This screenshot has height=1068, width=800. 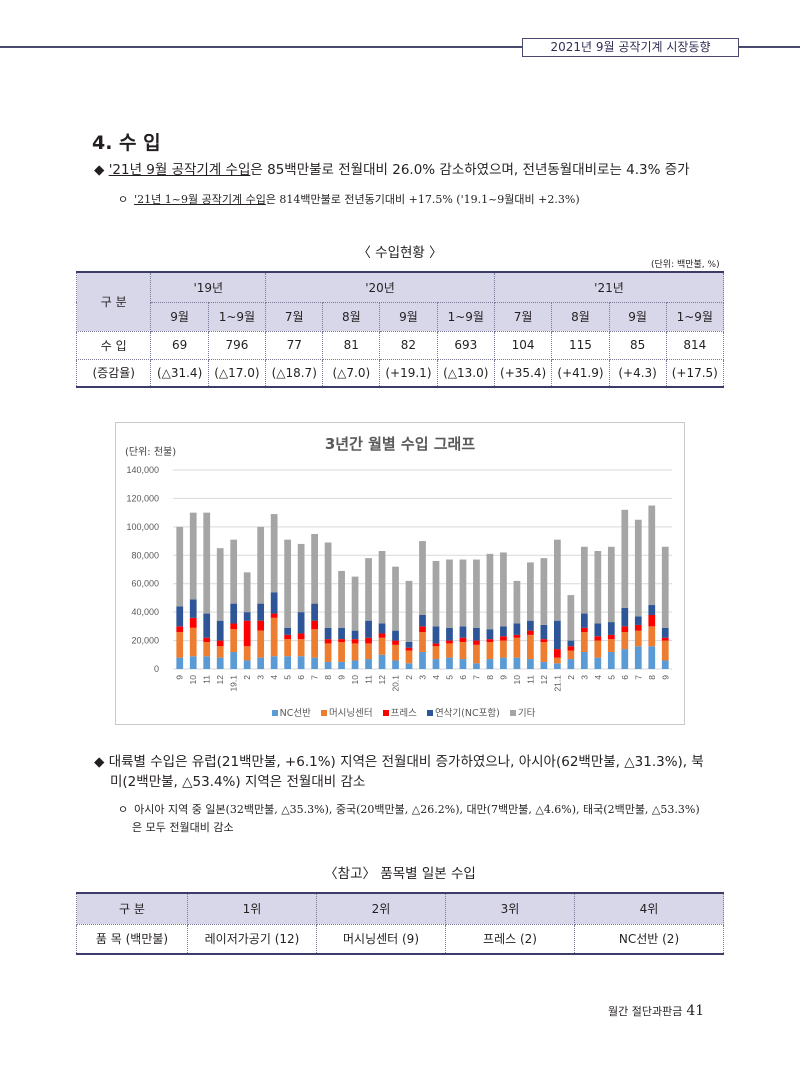 I want to click on table-cell: NC선반 (2), so click(x=649, y=939).